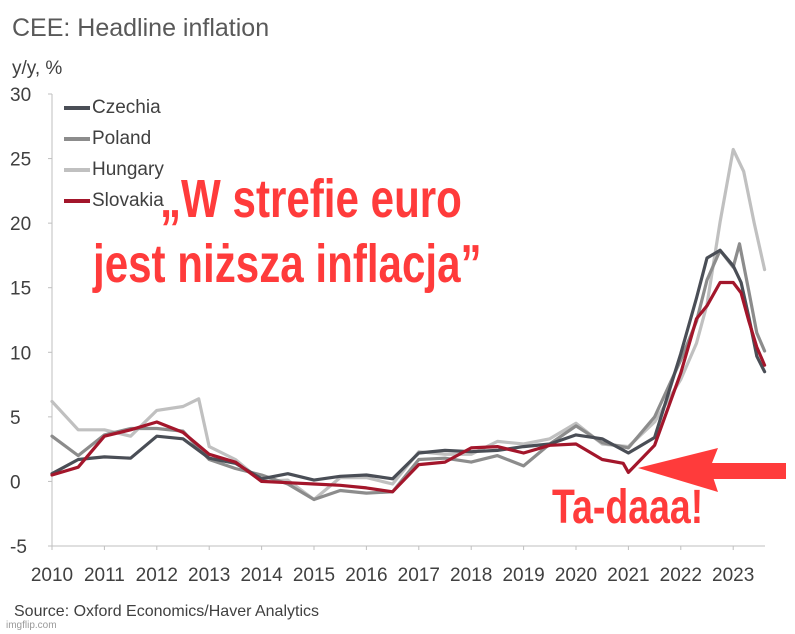  I want to click on meme-text-line-1: „W strefie euro, so click(311, 199).